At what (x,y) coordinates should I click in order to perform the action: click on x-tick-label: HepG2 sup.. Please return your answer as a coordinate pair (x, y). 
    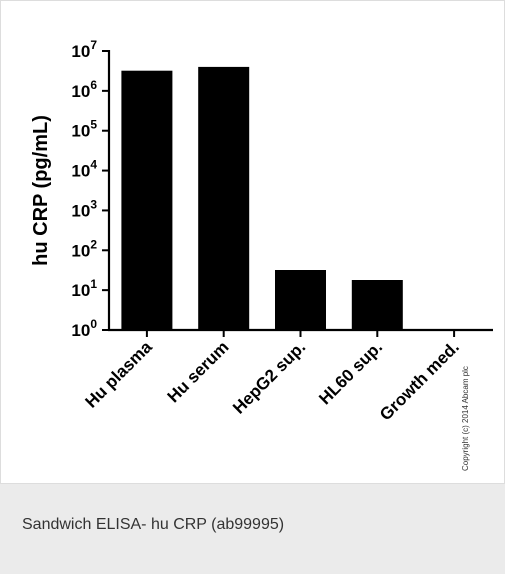
    Looking at the image, I should click on (269, 377).